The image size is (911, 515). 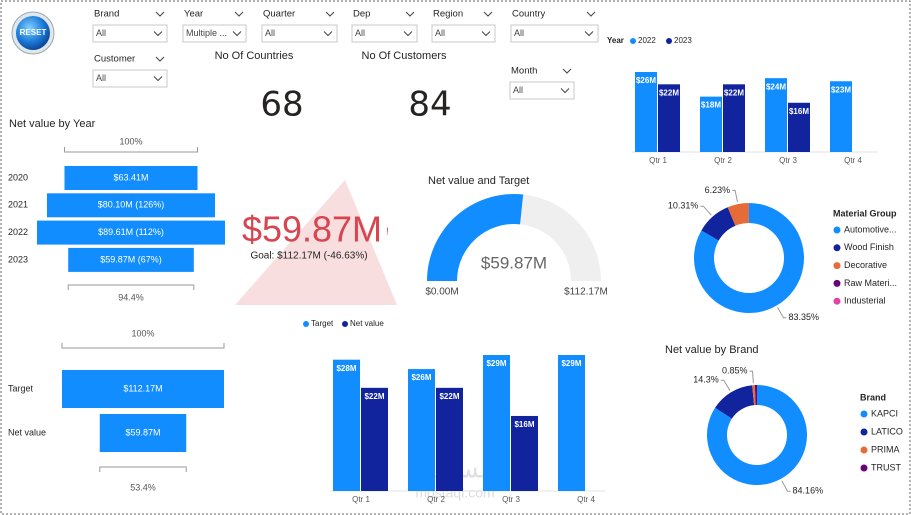 I want to click on slicer: Region All, so click(x=463, y=26).